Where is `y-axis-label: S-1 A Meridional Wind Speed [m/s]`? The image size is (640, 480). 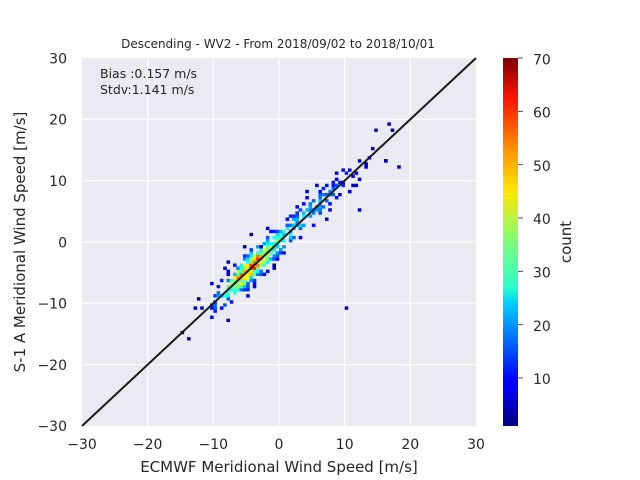 y-axis-label: S-1 A Meridional Wind Speed [m/s] is located at coordinates (20, 242).